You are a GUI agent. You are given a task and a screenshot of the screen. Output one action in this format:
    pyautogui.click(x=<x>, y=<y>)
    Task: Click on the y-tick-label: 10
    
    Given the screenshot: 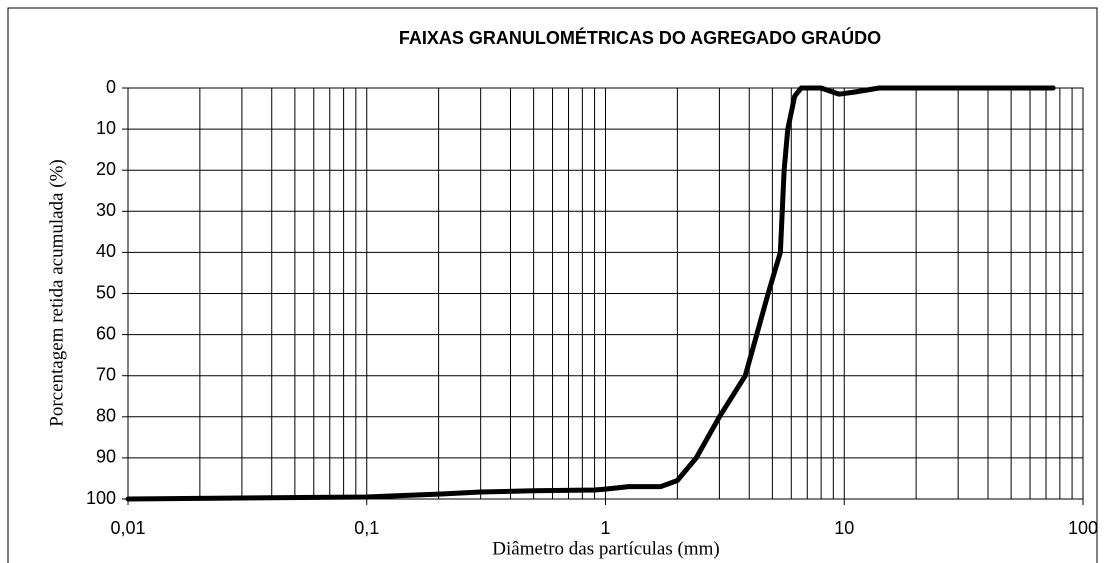 What is the action you would take?
    pyautogui.click(x=106, y=128)
    